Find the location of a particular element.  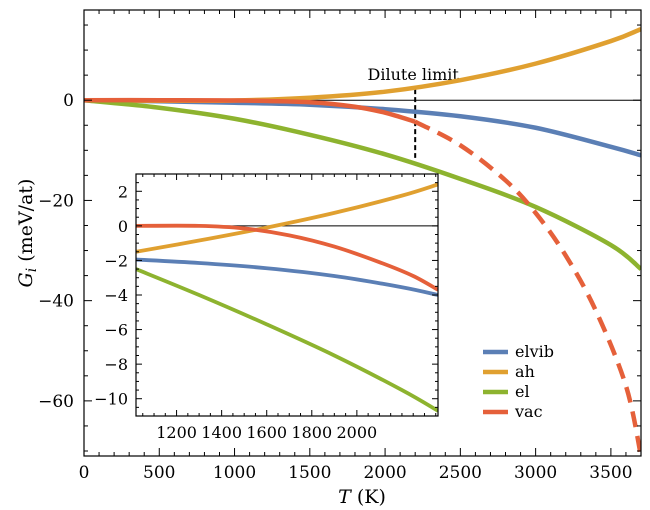

main-x-tick-label: 3500 is located at coordinates (610, 473).